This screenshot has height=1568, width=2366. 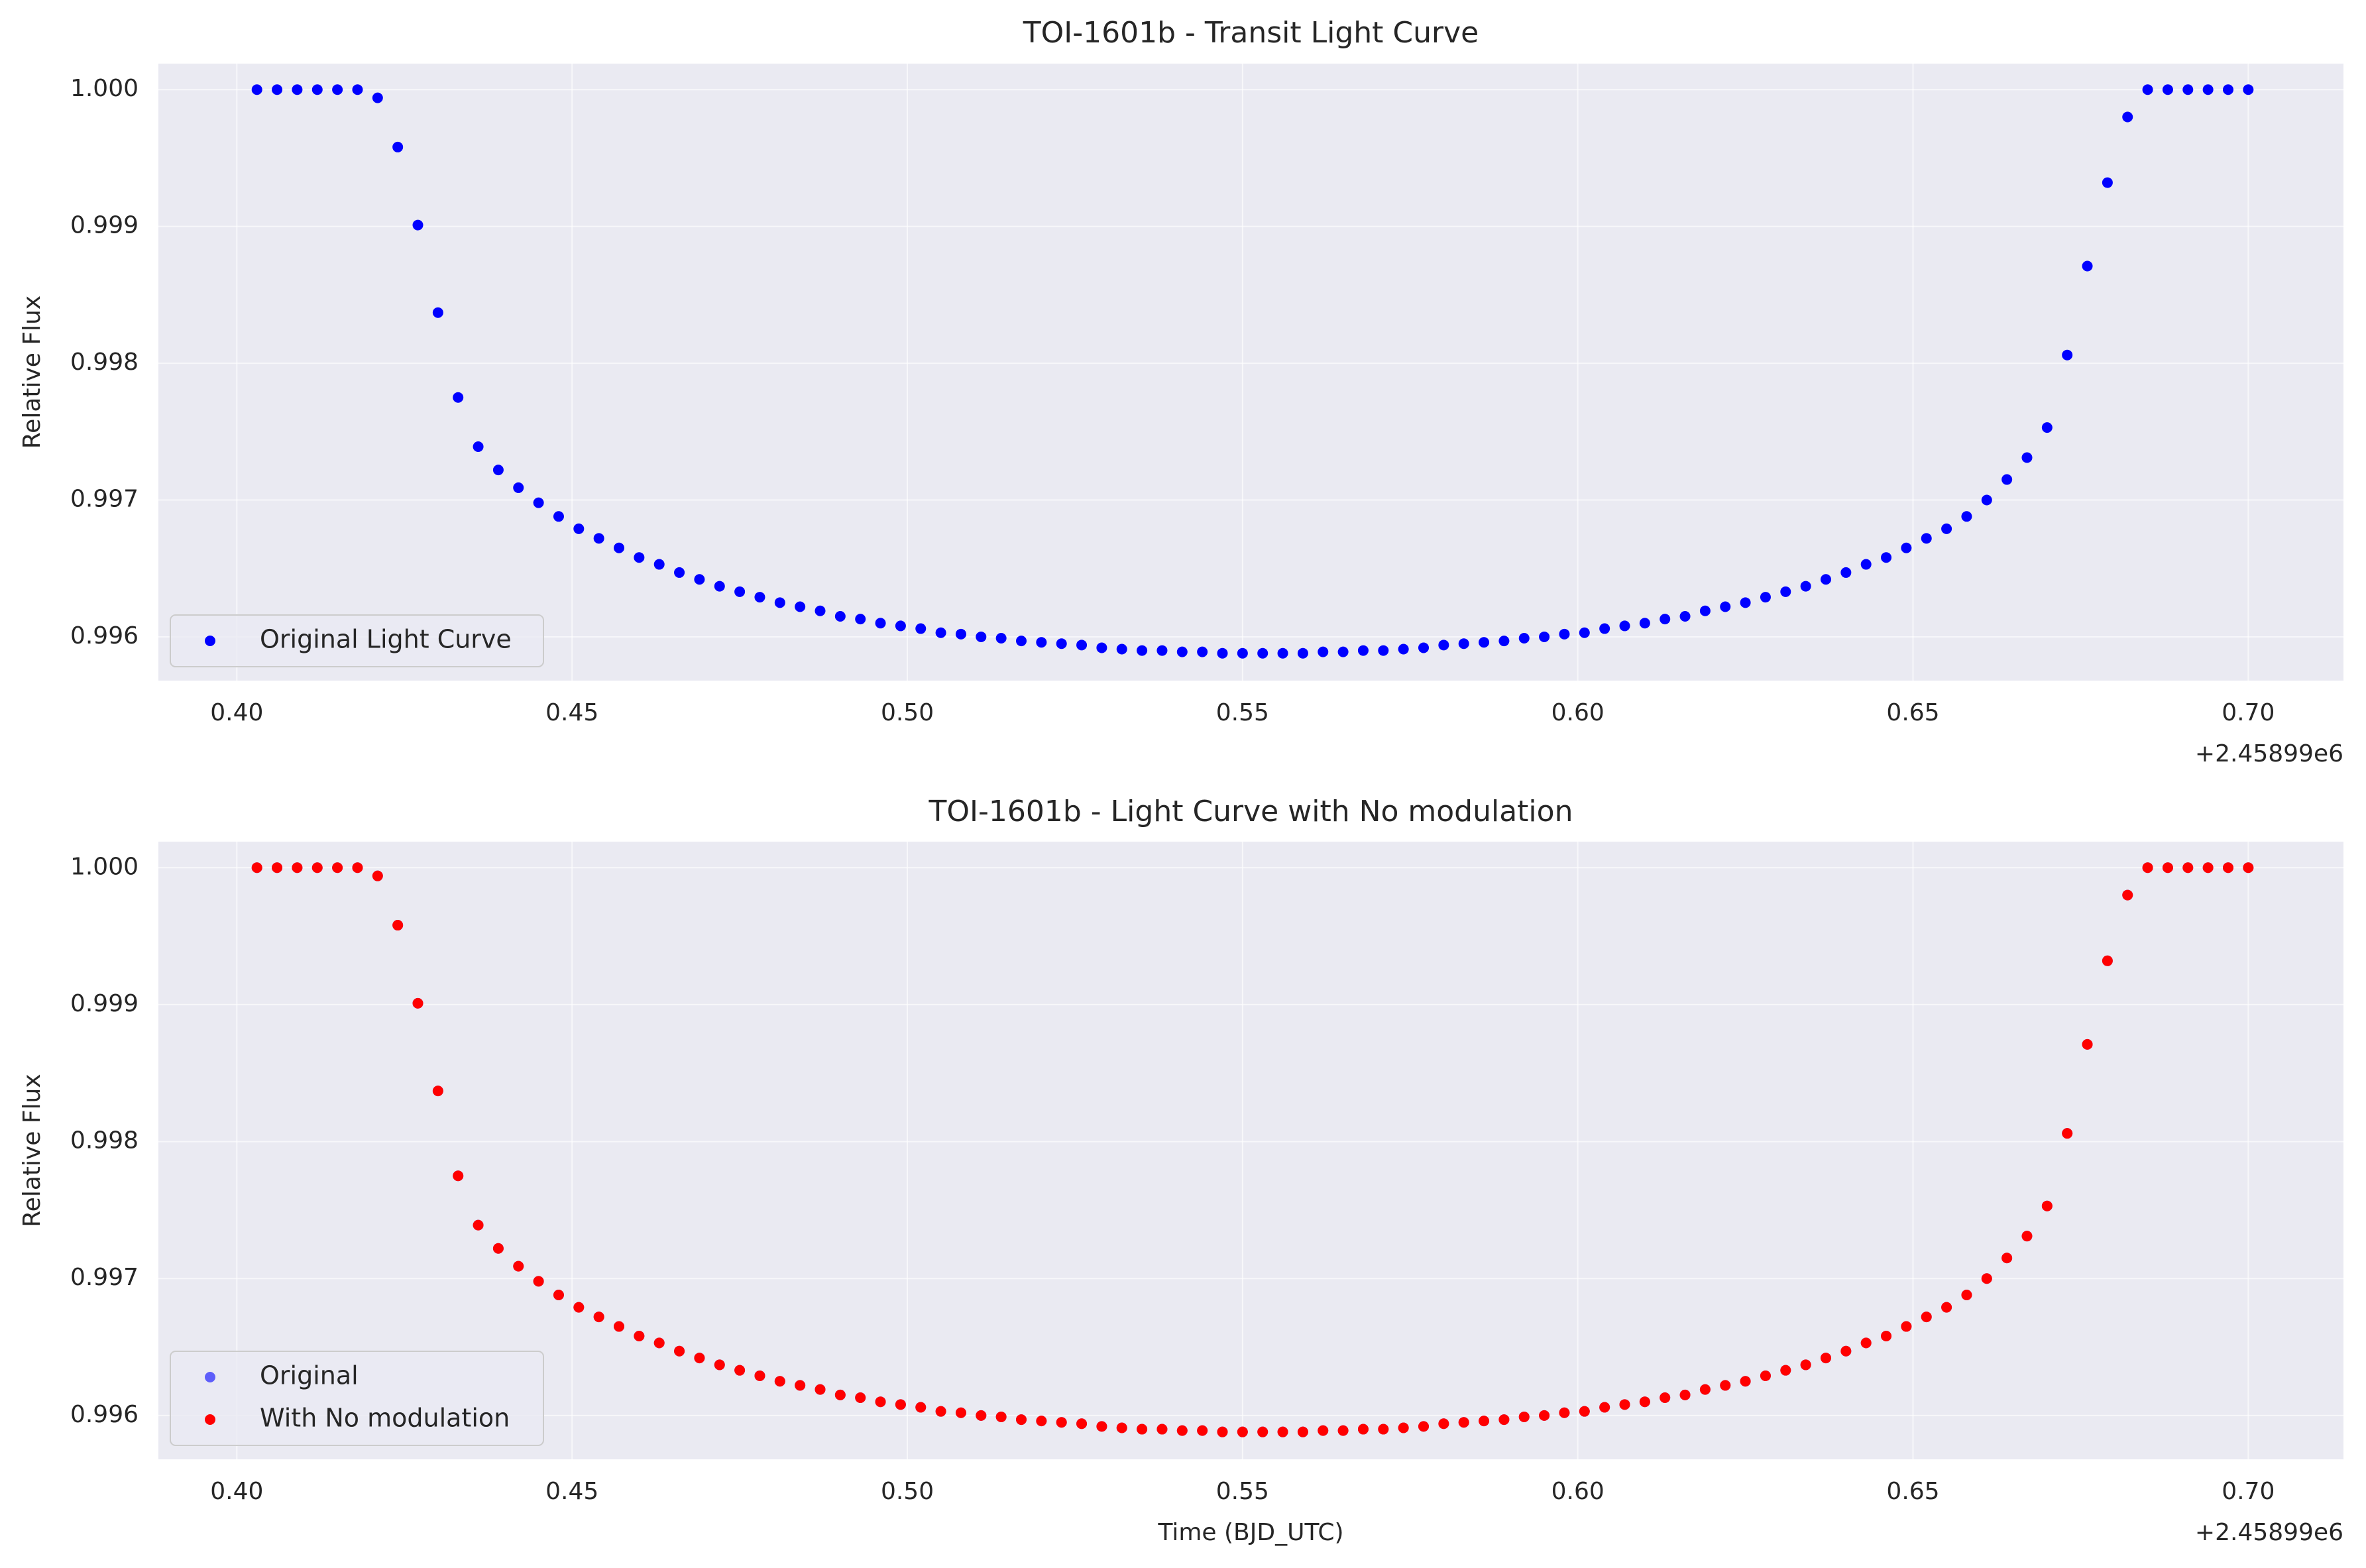 What do you see at coordinates (2269, 753) in the screenshot?
I see `x-offset-label: +2.45899e6` at bounding box center [2269, 753].